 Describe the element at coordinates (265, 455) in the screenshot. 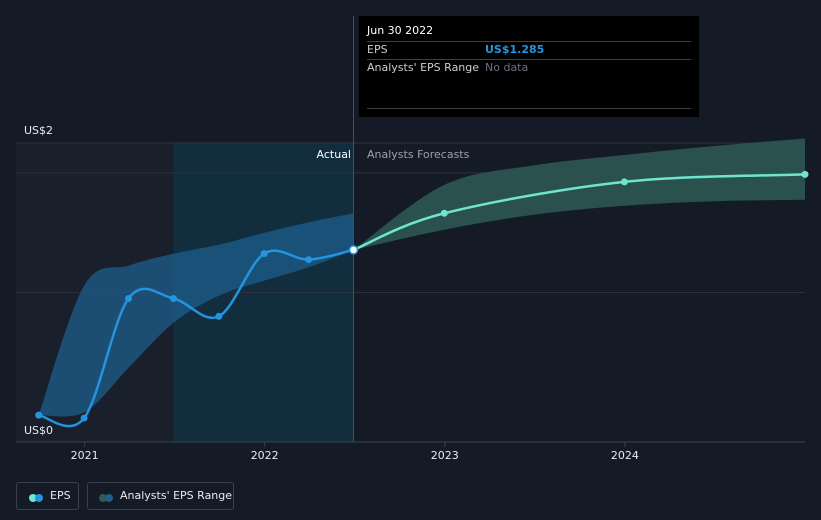

I see `x-tick-label: 2022` at that location.